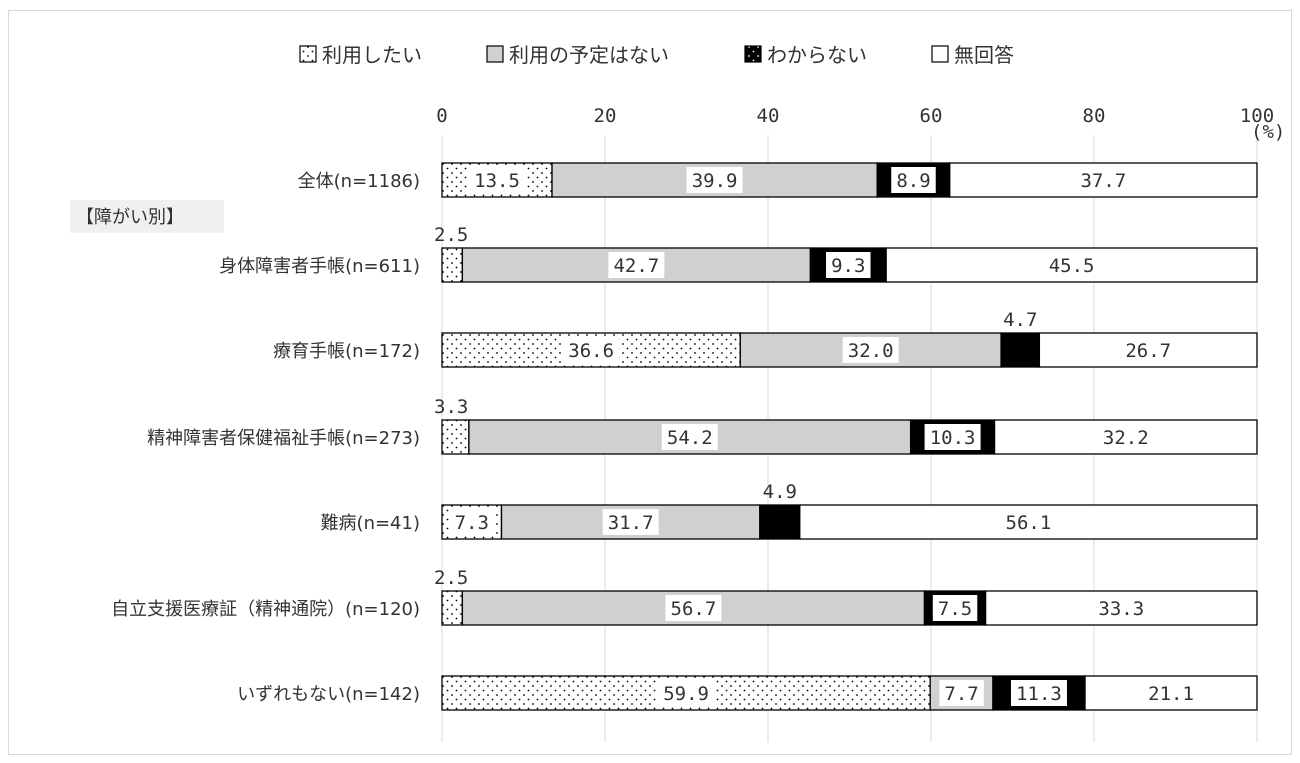 The width and height of the screenshot is (1300, 763). What do you see at coordinates (780, 522) in the screenshot?
I see `bar-segment-r5-s3` at bounding box center [780, 522].